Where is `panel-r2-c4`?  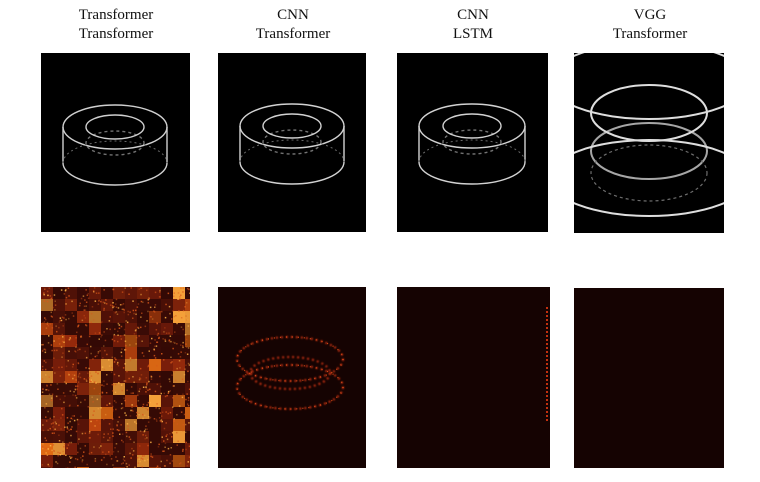
panel-r2-c4 is located at coordinates (649, 378).